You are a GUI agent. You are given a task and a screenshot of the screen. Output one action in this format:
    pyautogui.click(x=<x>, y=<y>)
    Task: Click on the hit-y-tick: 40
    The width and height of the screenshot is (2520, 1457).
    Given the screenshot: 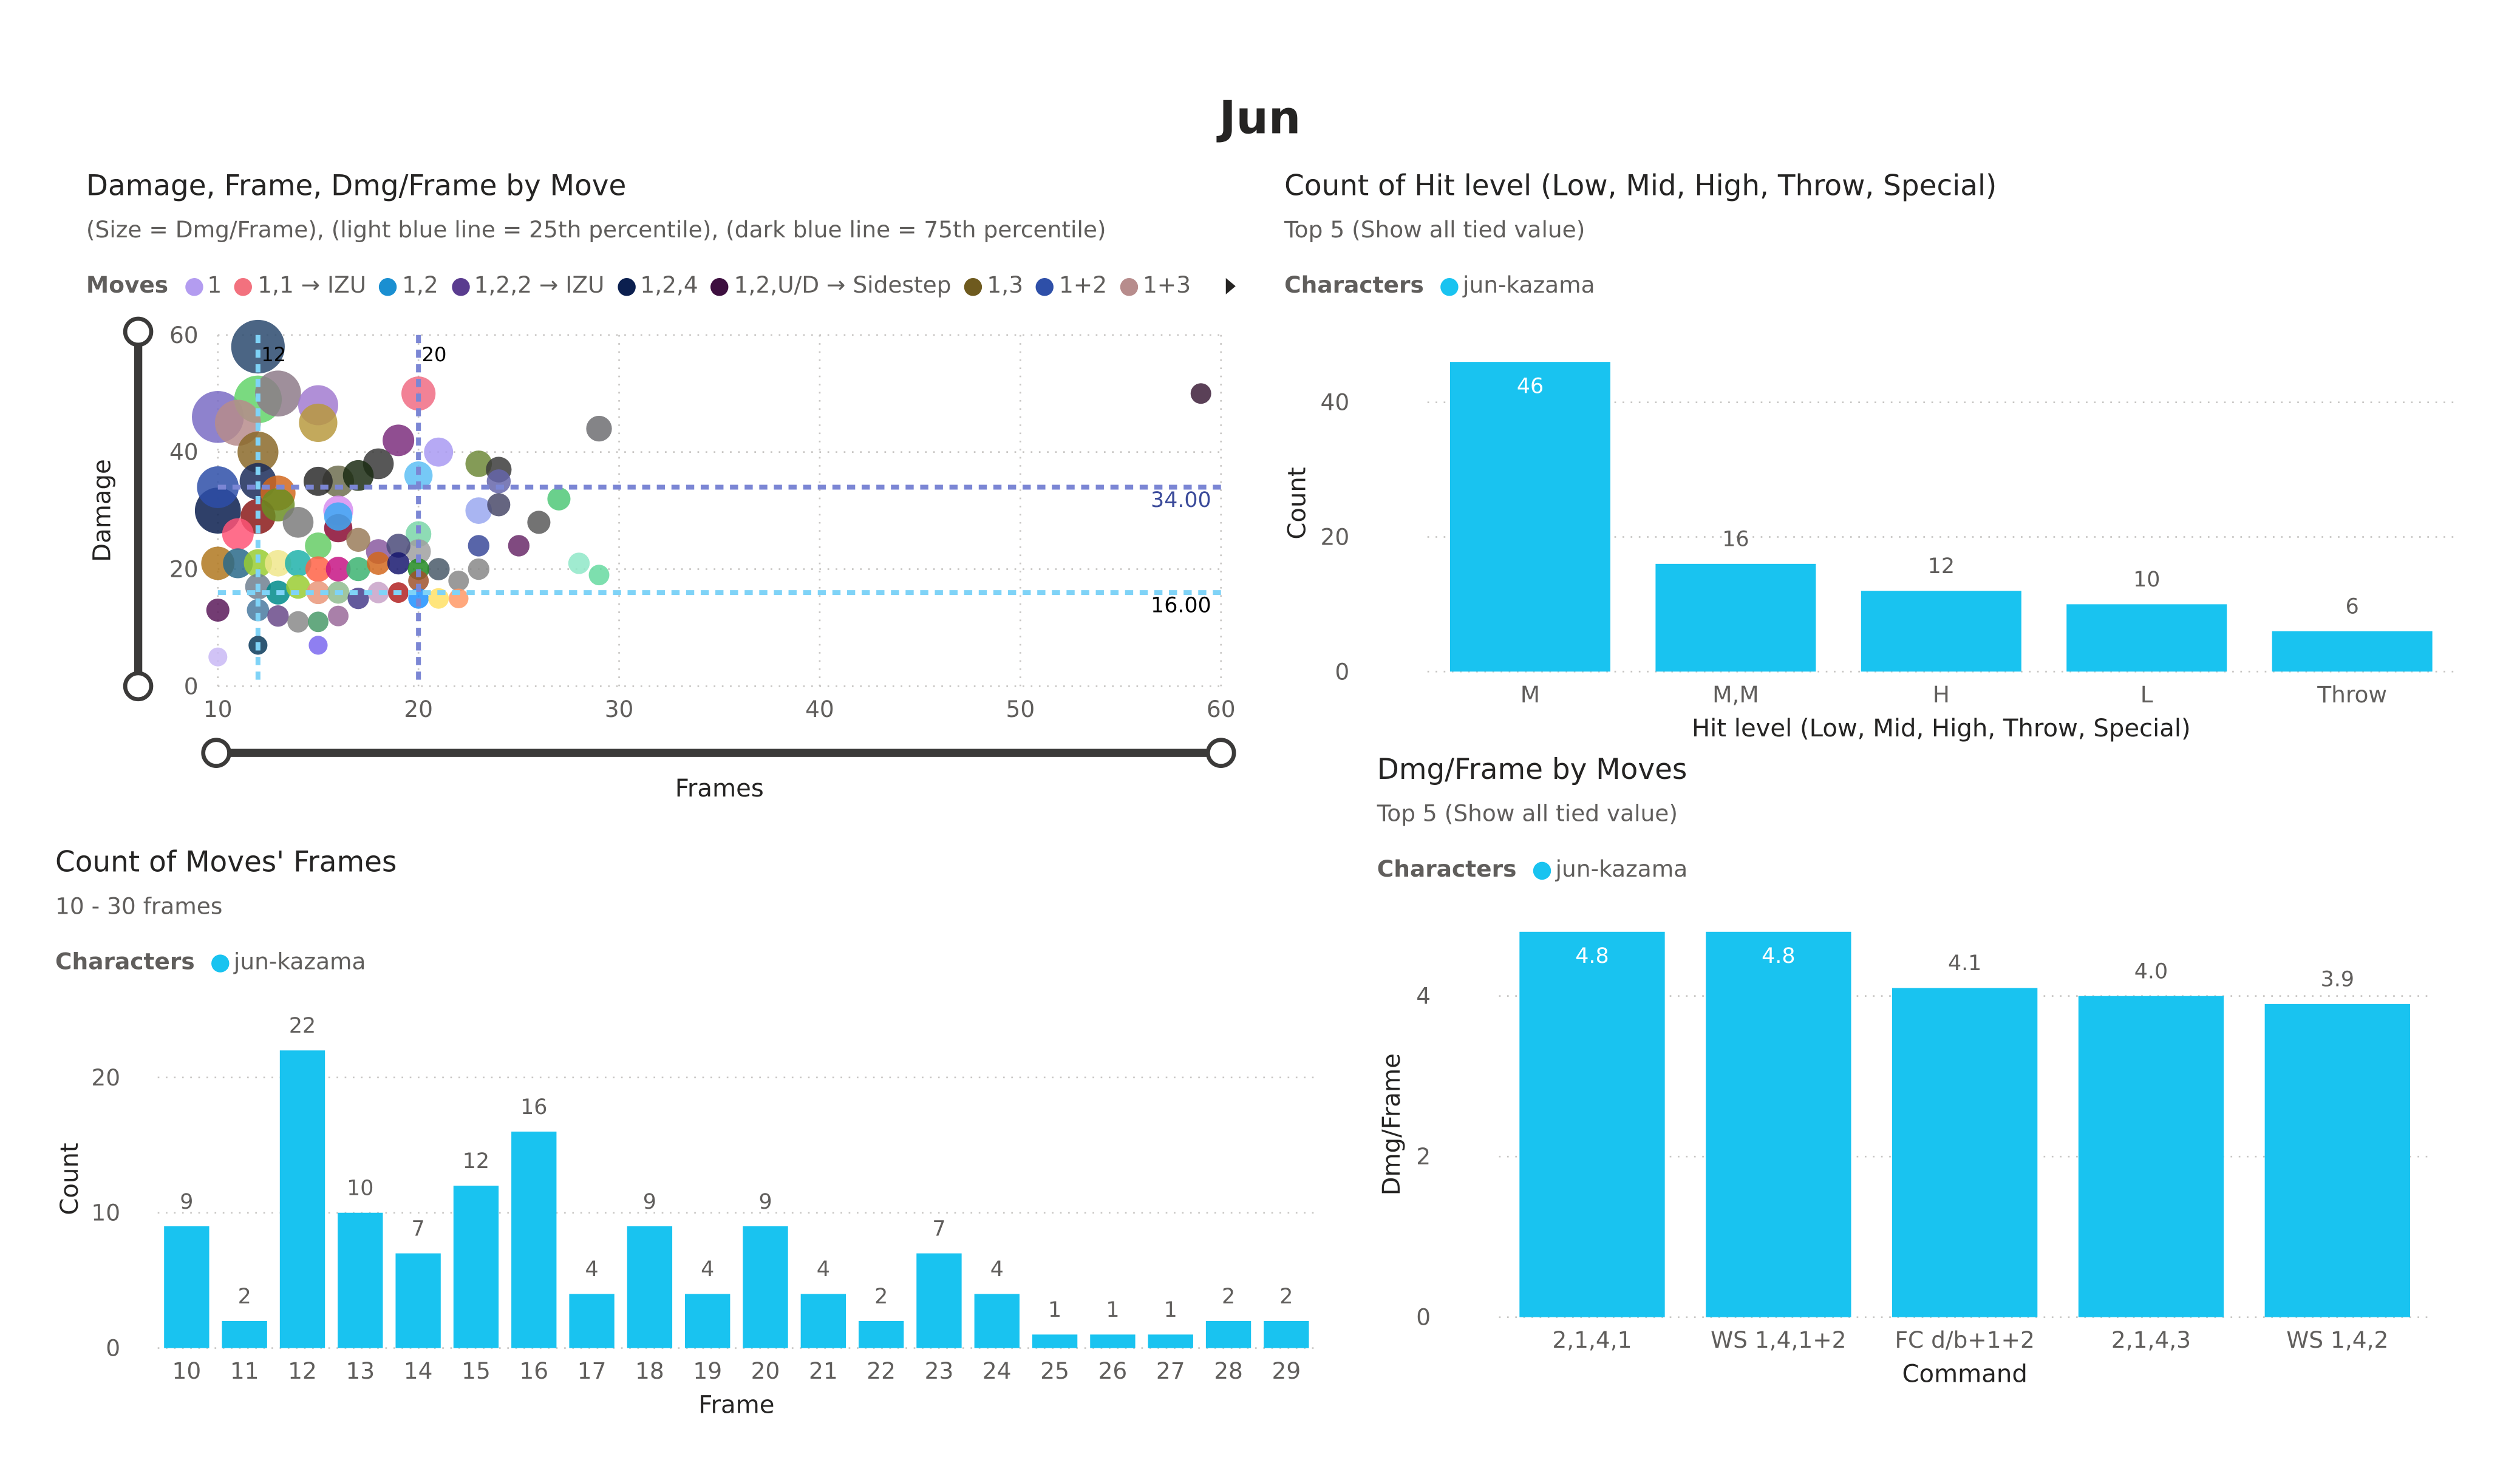 What is the action you would take?
    pyautogui.click(x=1335, y=402)
    